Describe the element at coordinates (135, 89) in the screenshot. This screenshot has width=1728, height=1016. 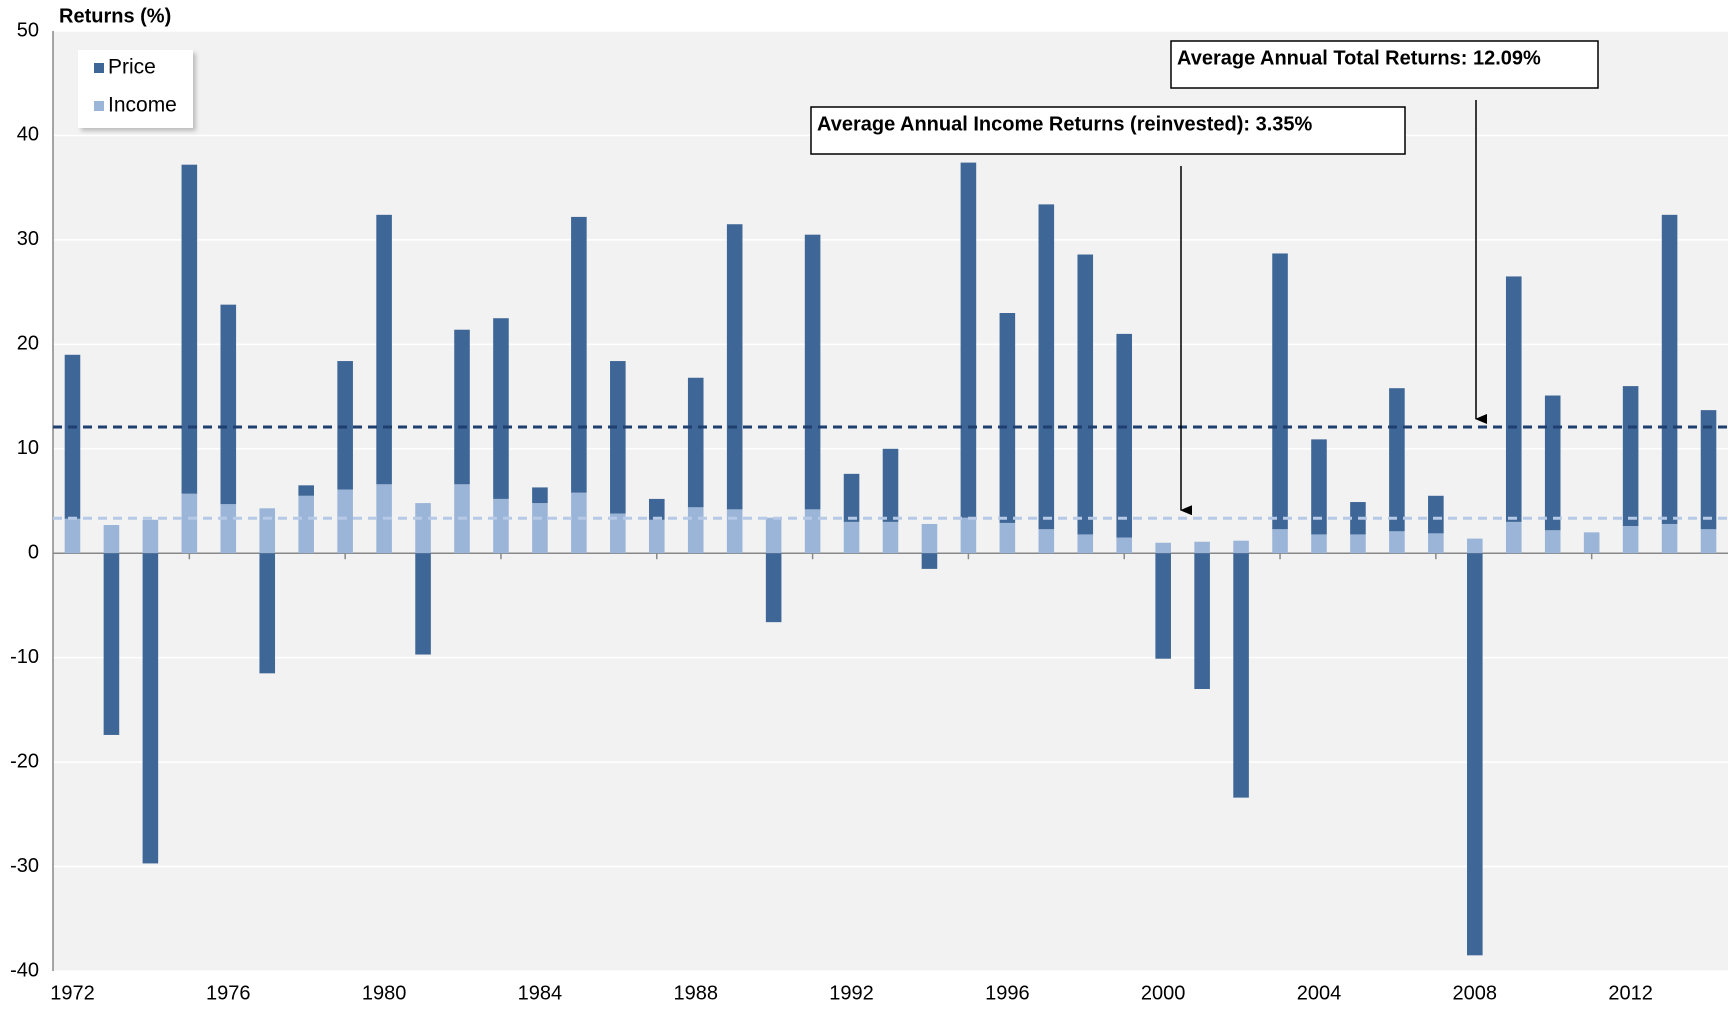
I see `legend: Price Income` at that location.